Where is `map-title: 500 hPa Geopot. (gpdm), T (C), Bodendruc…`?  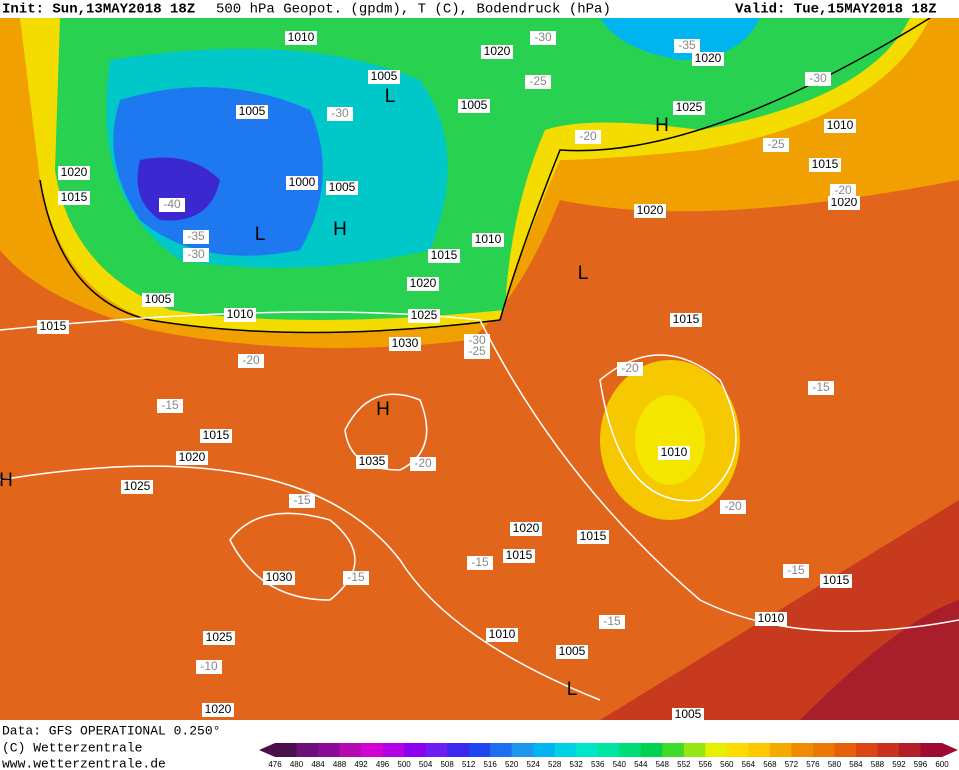 map-title: 500 hPa Geopot. (gpdm), T (C), Bodendruc… is located at coordinates (413, 10).